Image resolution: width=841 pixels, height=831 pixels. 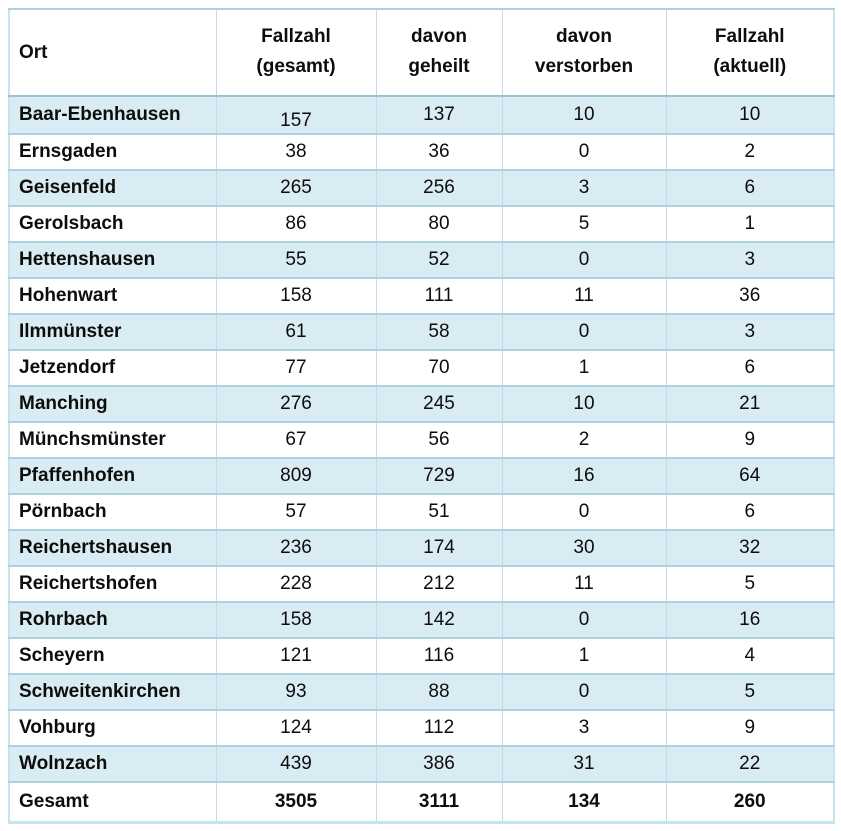 What do you see at coordinates (750, 115) in the screenshot?
I see `cell-fallzahl-aktuell: 10` at bounding box center [750, 115].